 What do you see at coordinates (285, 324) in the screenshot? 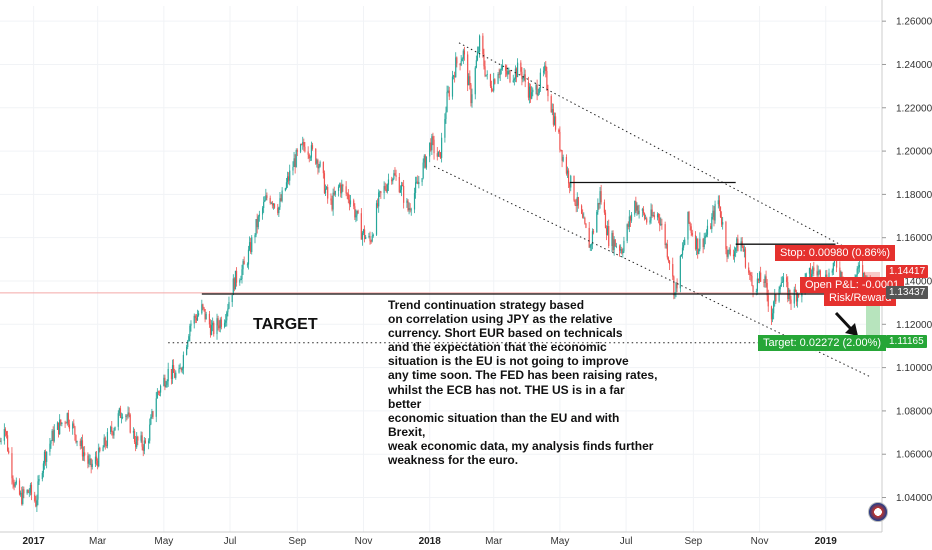
I see `target-label: TARGET` at bounding box center [285, 324].